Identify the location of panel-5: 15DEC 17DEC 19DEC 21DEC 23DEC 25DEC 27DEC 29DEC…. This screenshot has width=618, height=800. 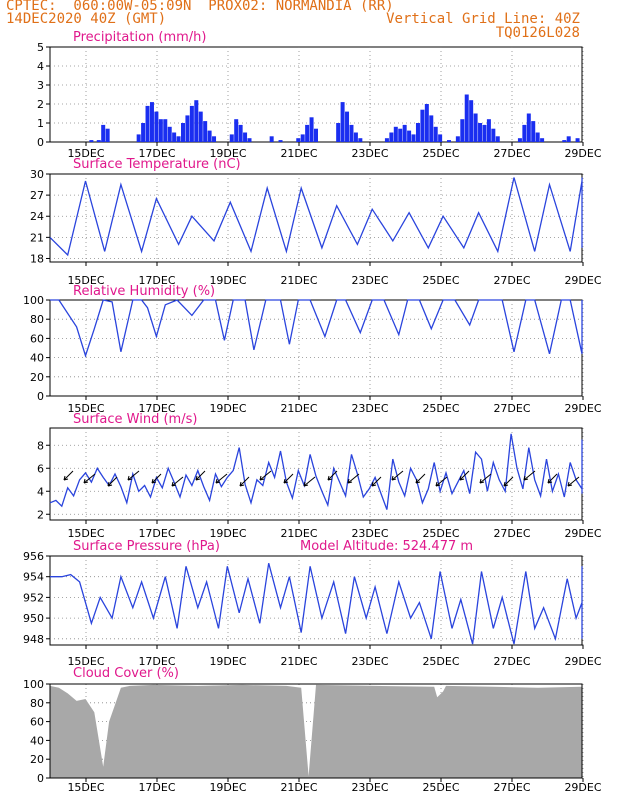
(312, 730).